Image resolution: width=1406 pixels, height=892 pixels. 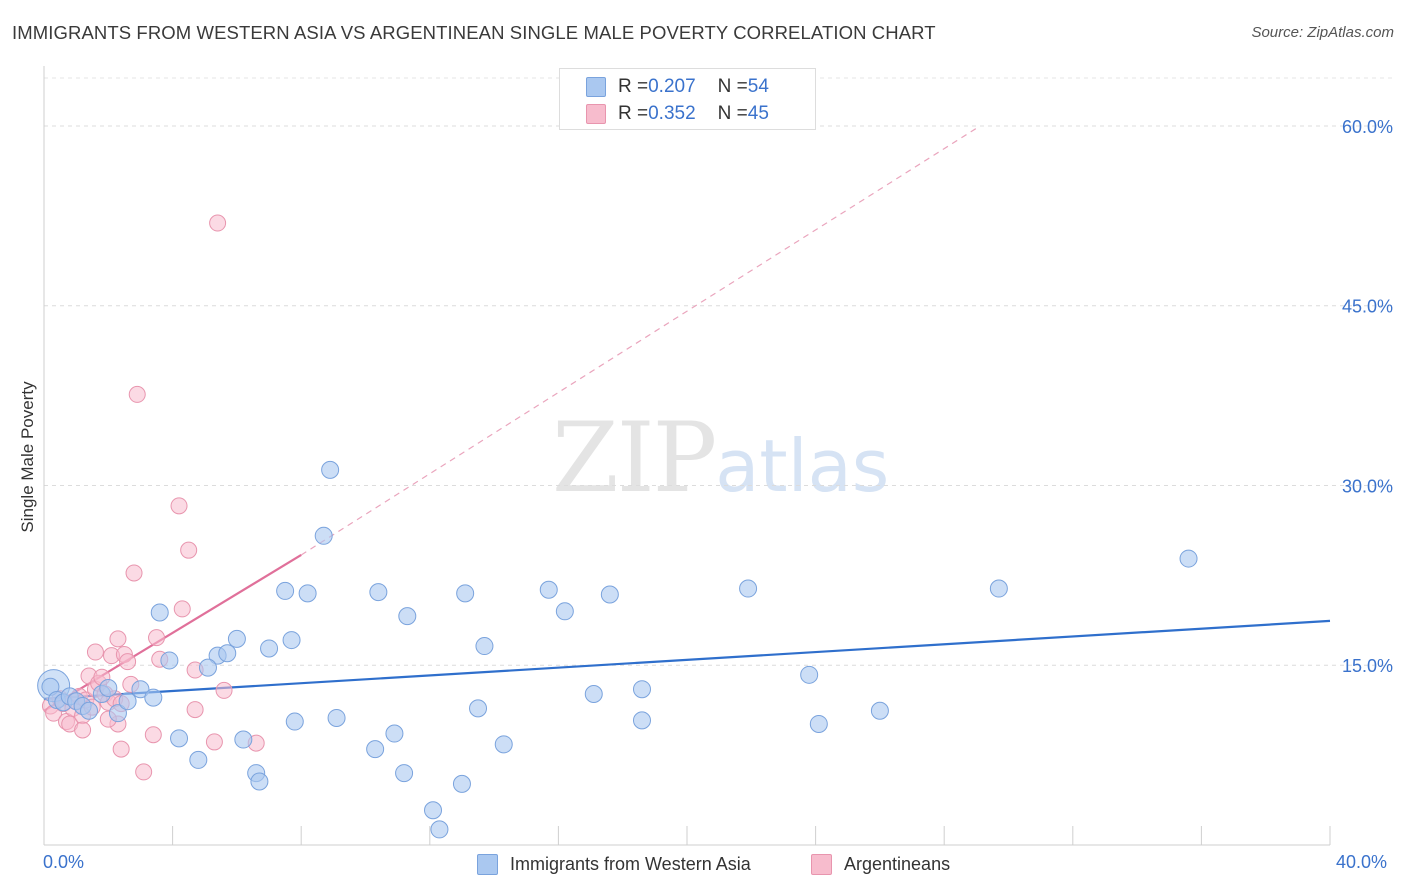 What do you see at coordinates (672, 86) in the screenshot?
I see `legend-r-value: 0.207` at bounding box center [672, 86].